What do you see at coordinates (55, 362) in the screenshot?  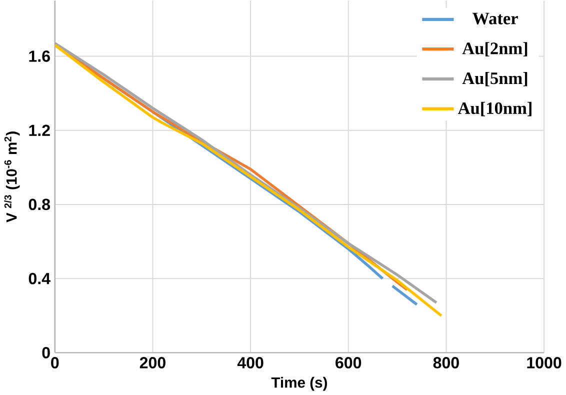 I see `x-tick-label: 0` at bounding box center [55, 362].